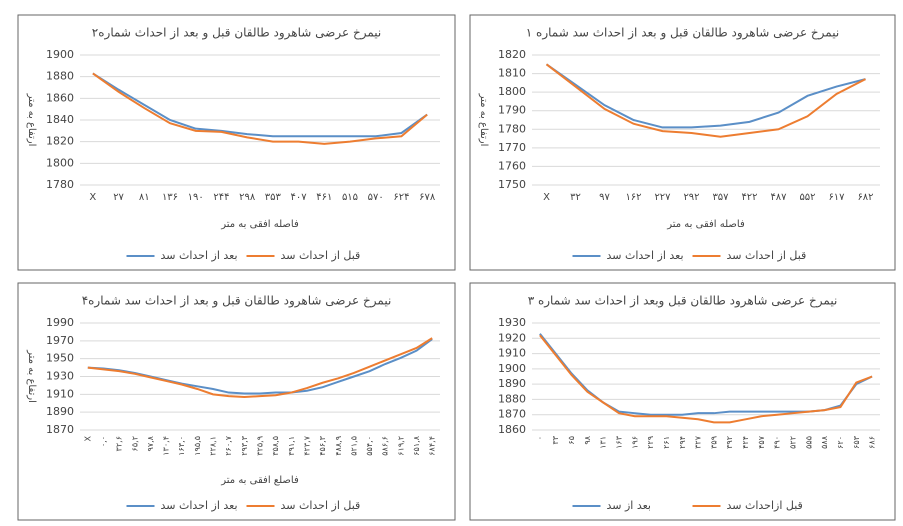 The image size is (903, 526). Describe the element at coordinates (713, 442) in the screenshot. I see `x-tick-label: ۳۵۹` at that location.